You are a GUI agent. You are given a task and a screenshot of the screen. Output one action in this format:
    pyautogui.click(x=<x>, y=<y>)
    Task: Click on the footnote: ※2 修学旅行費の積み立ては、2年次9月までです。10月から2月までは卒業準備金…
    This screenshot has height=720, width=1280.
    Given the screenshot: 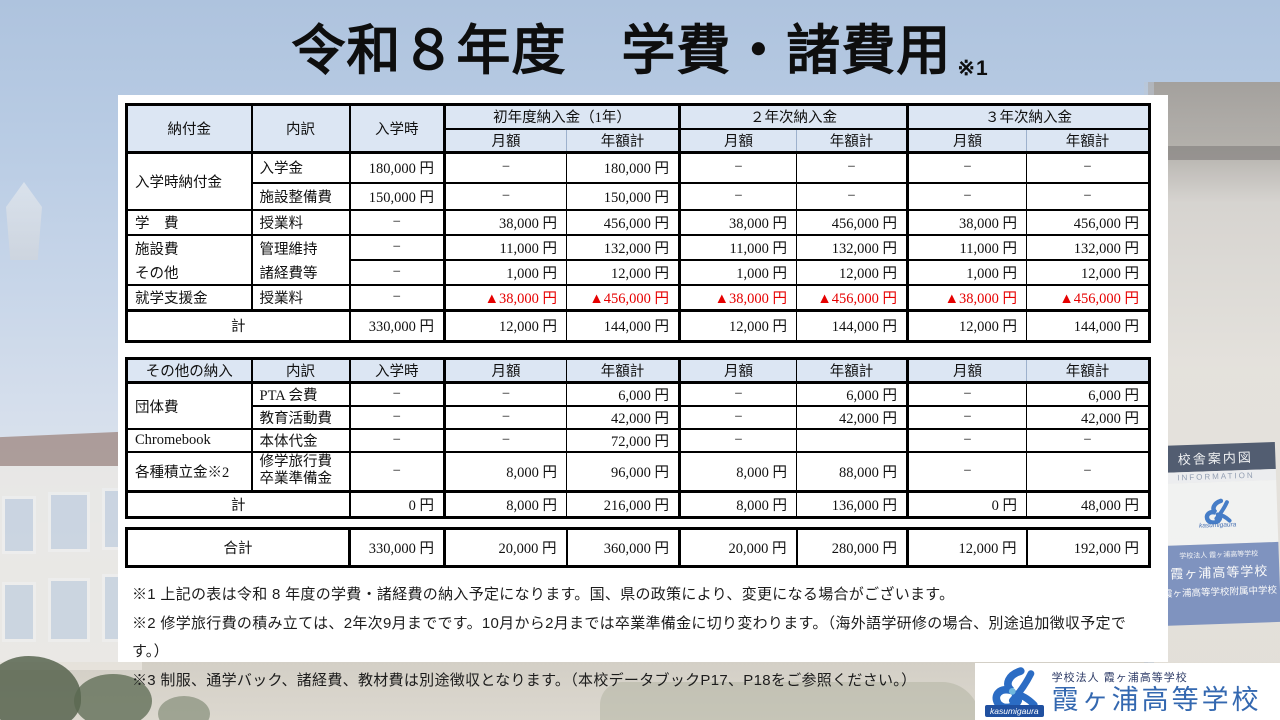 What is the action you would take?
    pyautogui.click(x=629, y=637)
    